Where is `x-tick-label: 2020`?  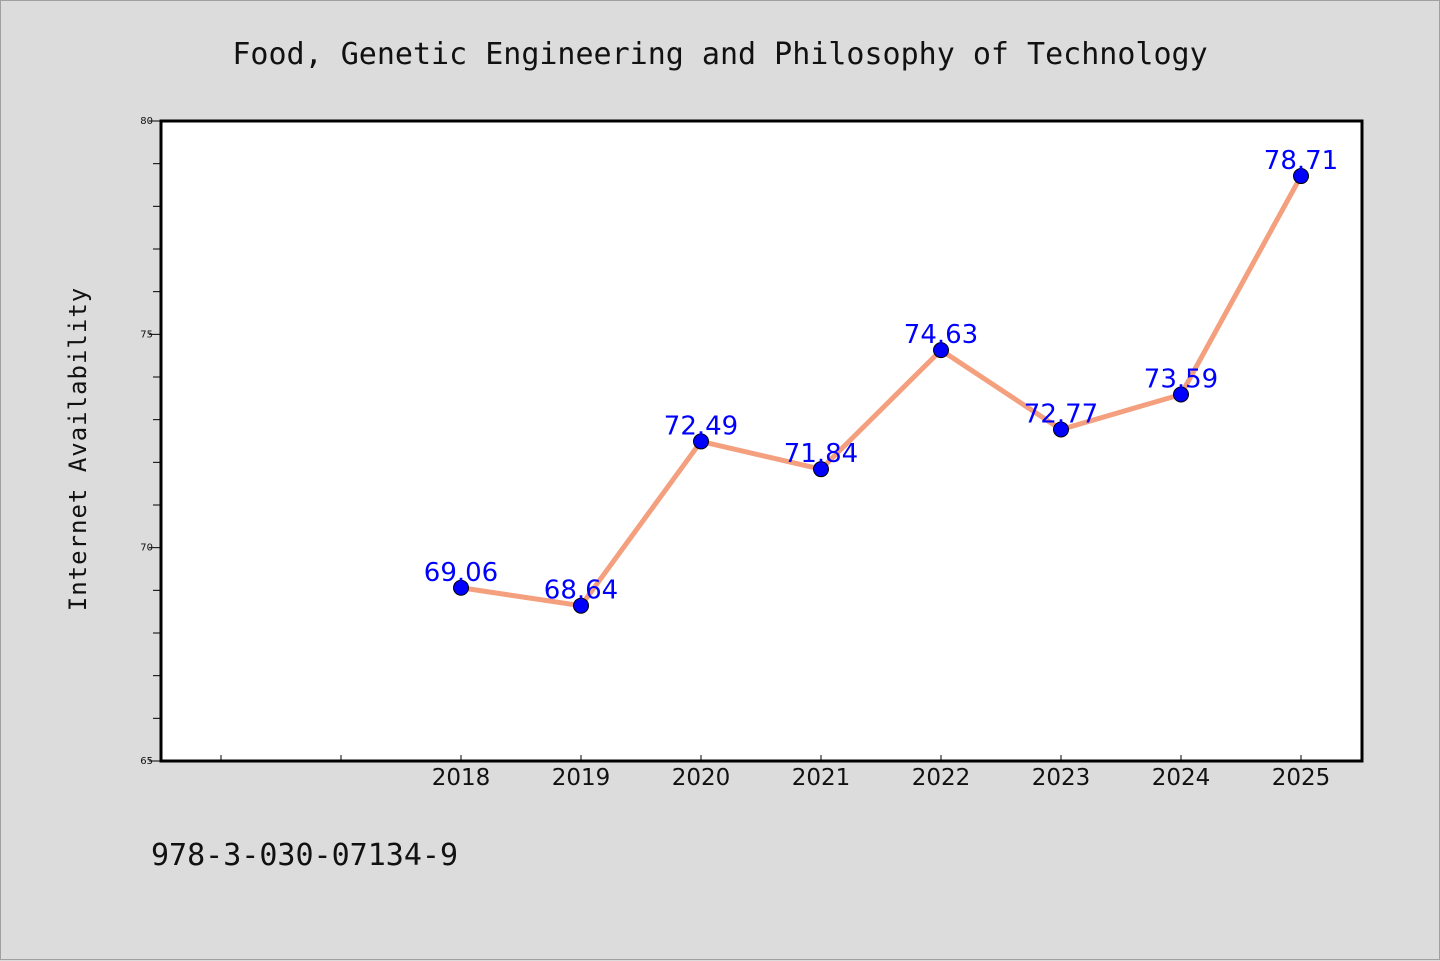
x-tick-label: 2020 is located at coordinates (701, 778).